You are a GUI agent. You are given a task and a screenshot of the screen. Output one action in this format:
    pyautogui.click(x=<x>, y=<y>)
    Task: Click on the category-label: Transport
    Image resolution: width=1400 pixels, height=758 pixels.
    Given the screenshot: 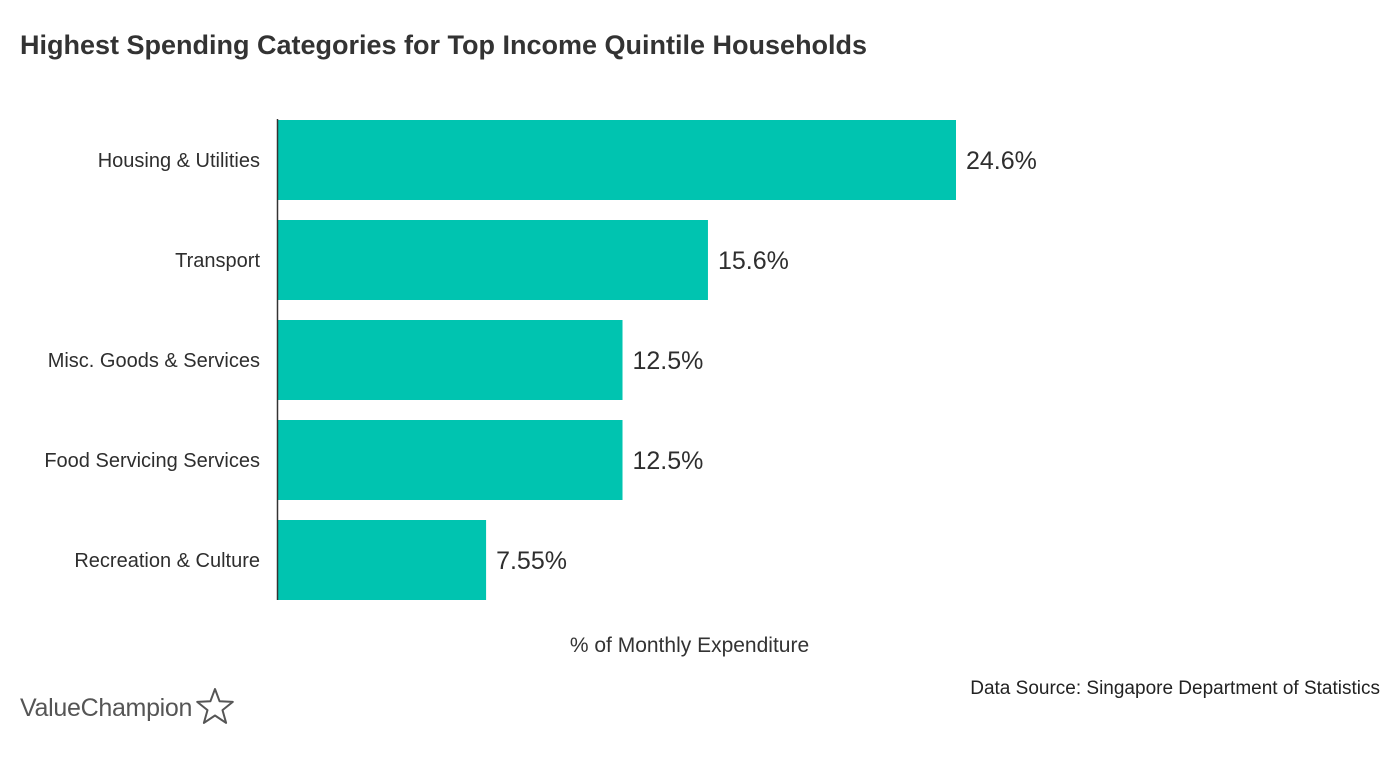 What is the action you would take?
    pyautogui.click(x=217, y=261)
    